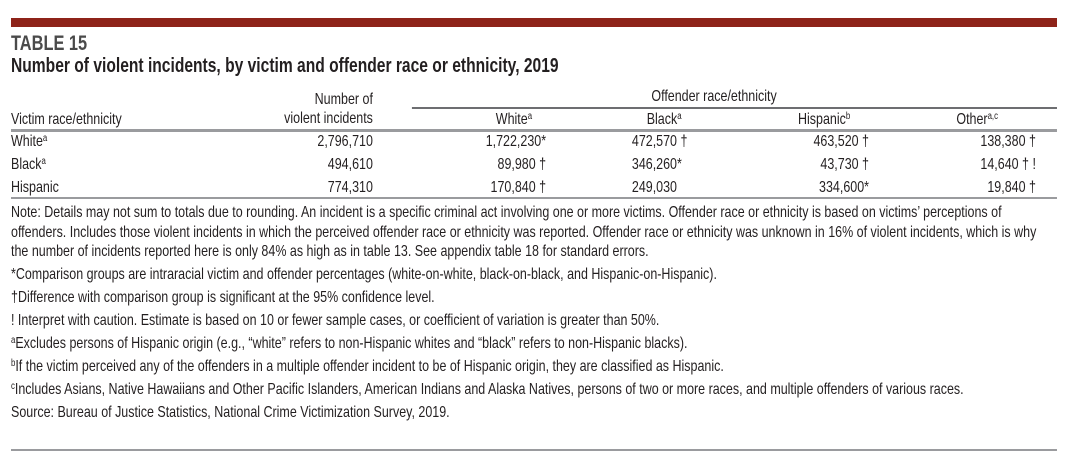 The width and height of the screenshot is (1069, 467). I want to click on header-white: Whitea, so click(514, 119).